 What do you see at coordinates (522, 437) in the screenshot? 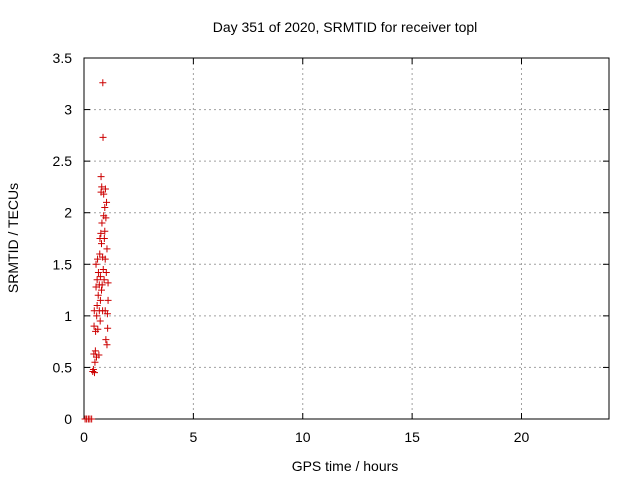
I see `x-tick-label: 20` at bounding box center [522, 437].